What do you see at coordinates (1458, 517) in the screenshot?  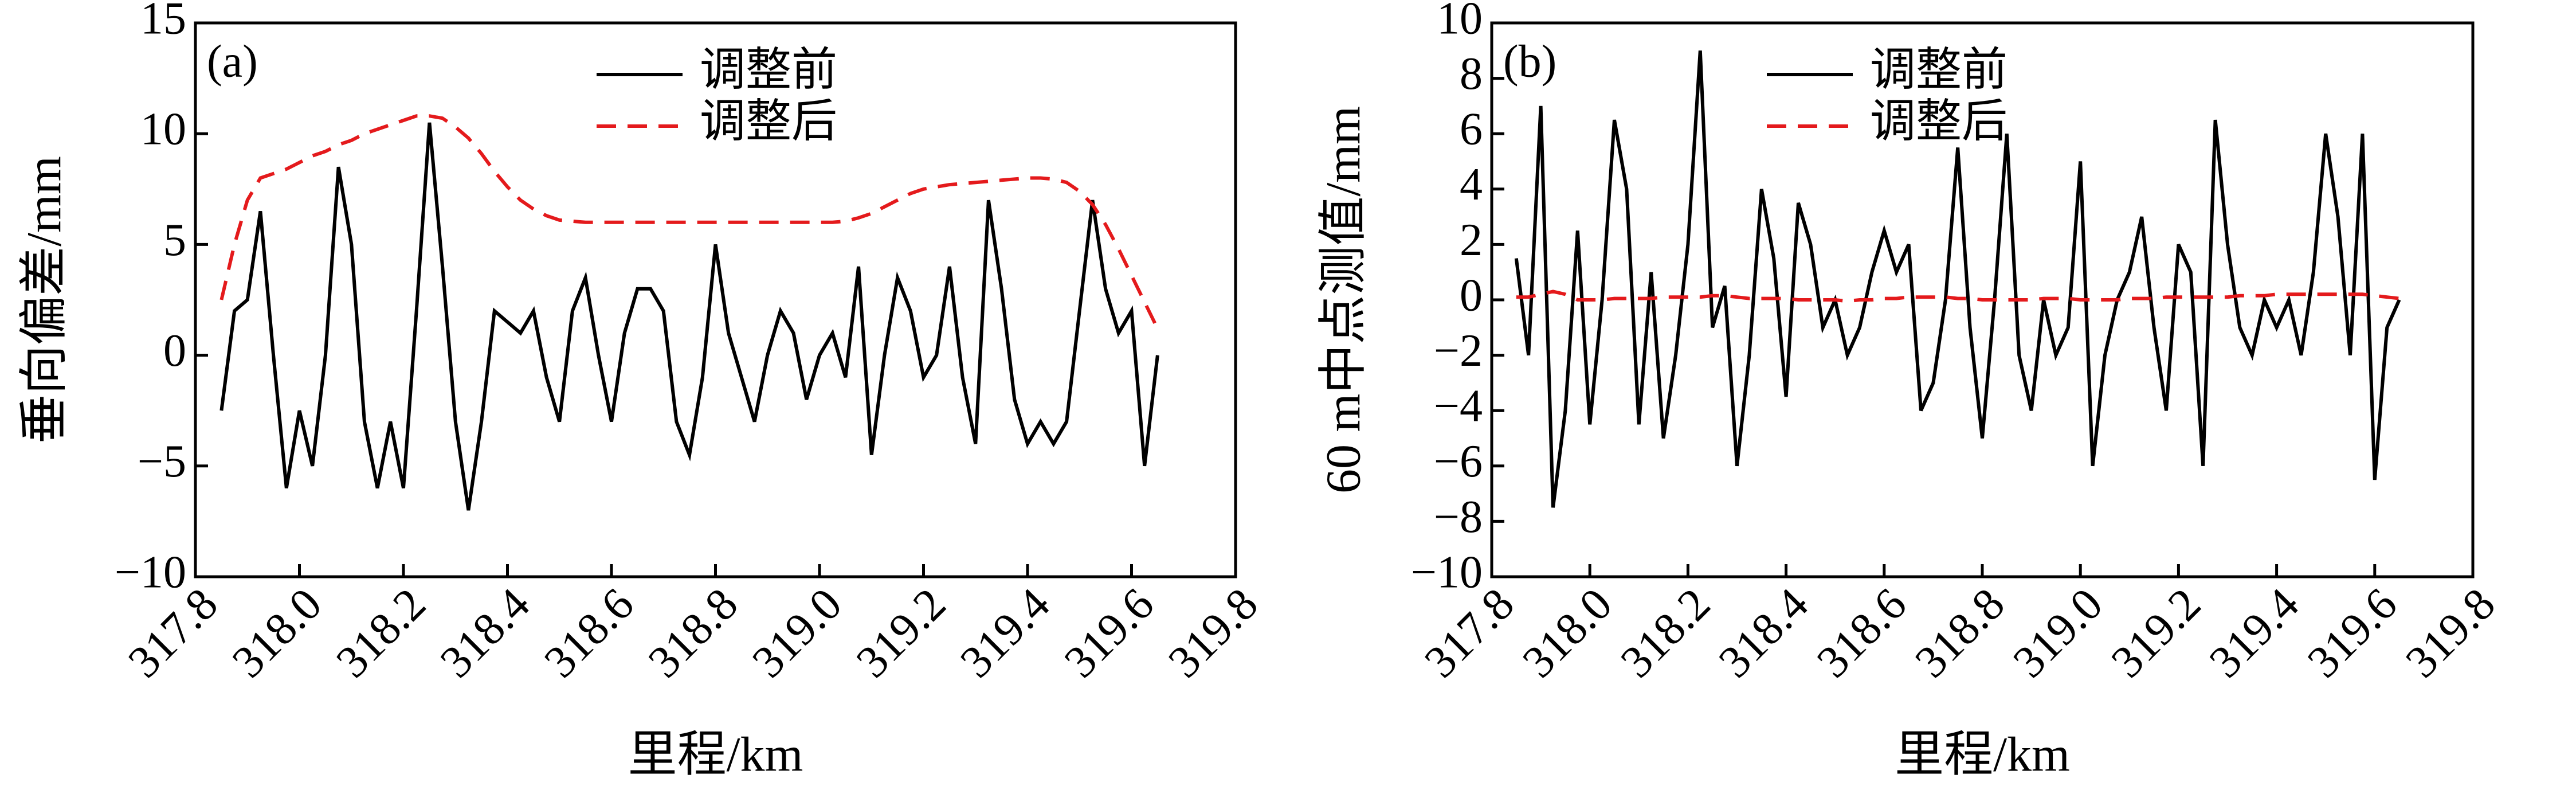 I see `y-tick-label: −8` at bounding box center [1458, 517].